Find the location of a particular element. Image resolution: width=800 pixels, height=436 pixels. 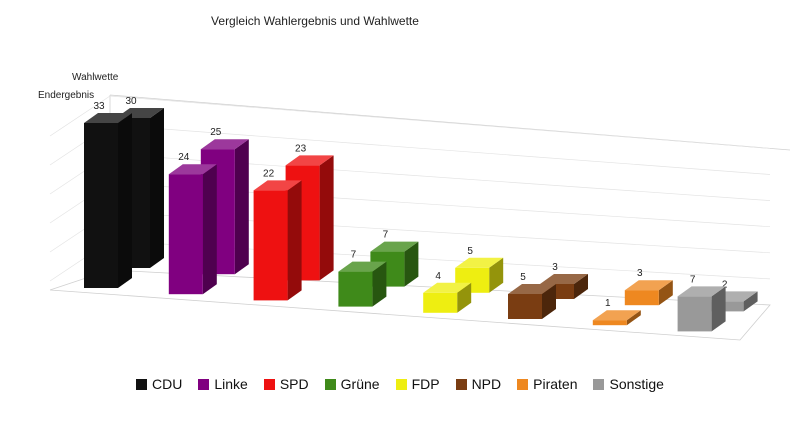

legend-item-fdp: FDP is located at coordinates (417, 384).